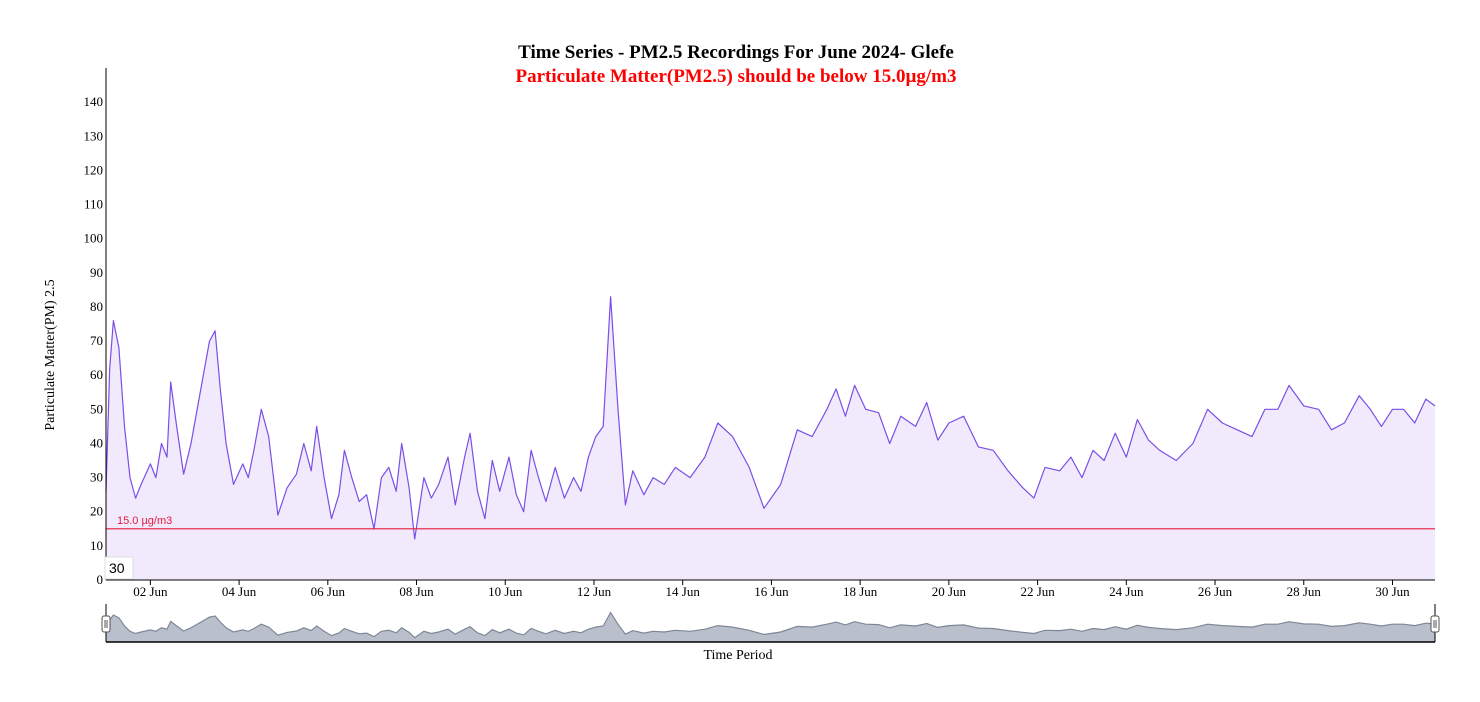 The height and width of the screenshot is (702, 1480). Describe the element at coordinates (96, 442) in the screenshot. I see `y-tick-label: 40` at that location.